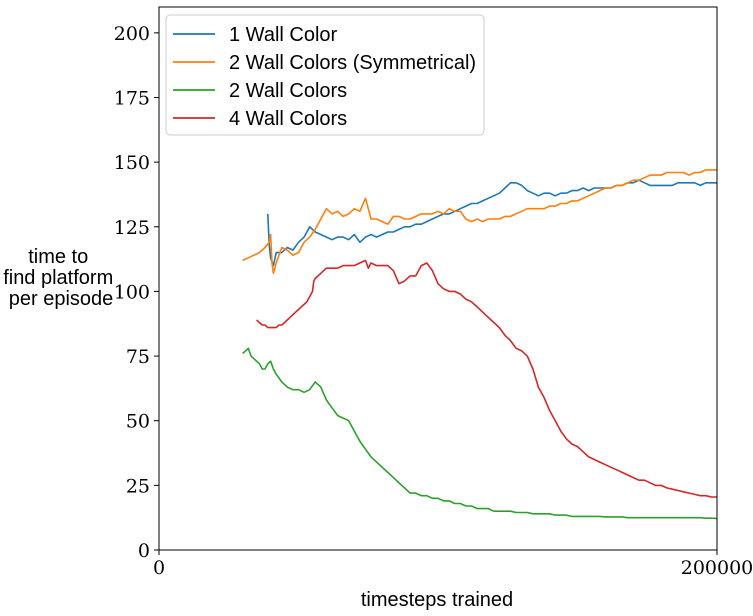 The height and width of the screenshot is (616, 753). What do you see at coordinates (132, 99) in the screenshot?
I see `y-tick-label: 175` at bounding box center [132, 99].